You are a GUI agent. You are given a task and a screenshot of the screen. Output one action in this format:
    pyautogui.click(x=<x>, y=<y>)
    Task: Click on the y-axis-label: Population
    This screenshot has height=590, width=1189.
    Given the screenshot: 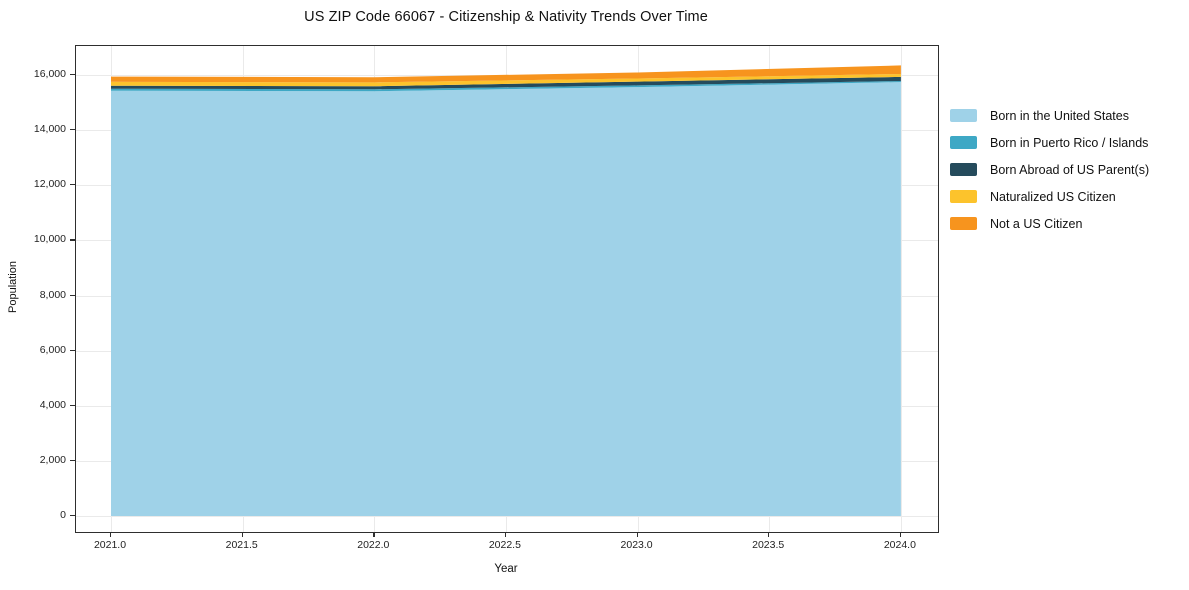 What is the action you would take?
    pyautogui.click(x=13, y=287)
    